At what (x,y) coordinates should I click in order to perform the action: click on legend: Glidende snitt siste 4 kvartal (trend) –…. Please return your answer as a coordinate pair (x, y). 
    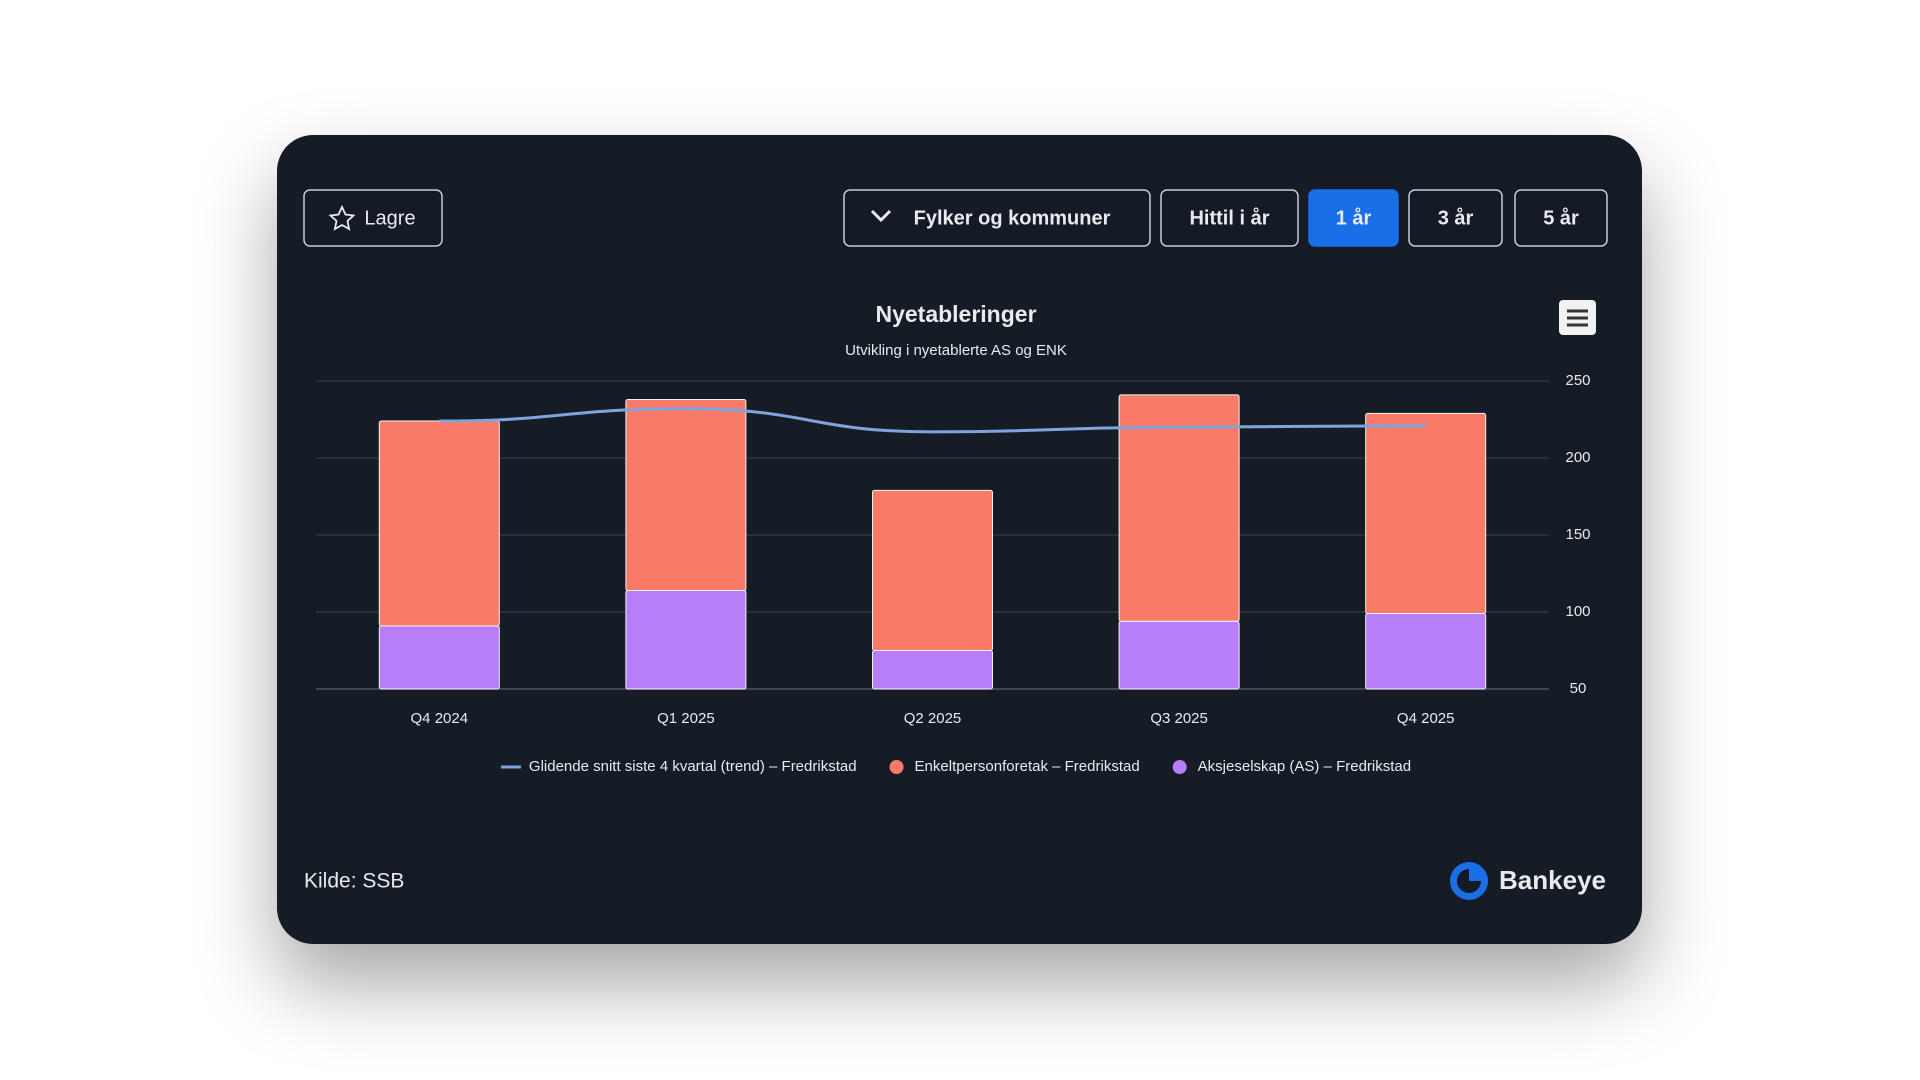
    Looking at the image, I should click on (955, 766).